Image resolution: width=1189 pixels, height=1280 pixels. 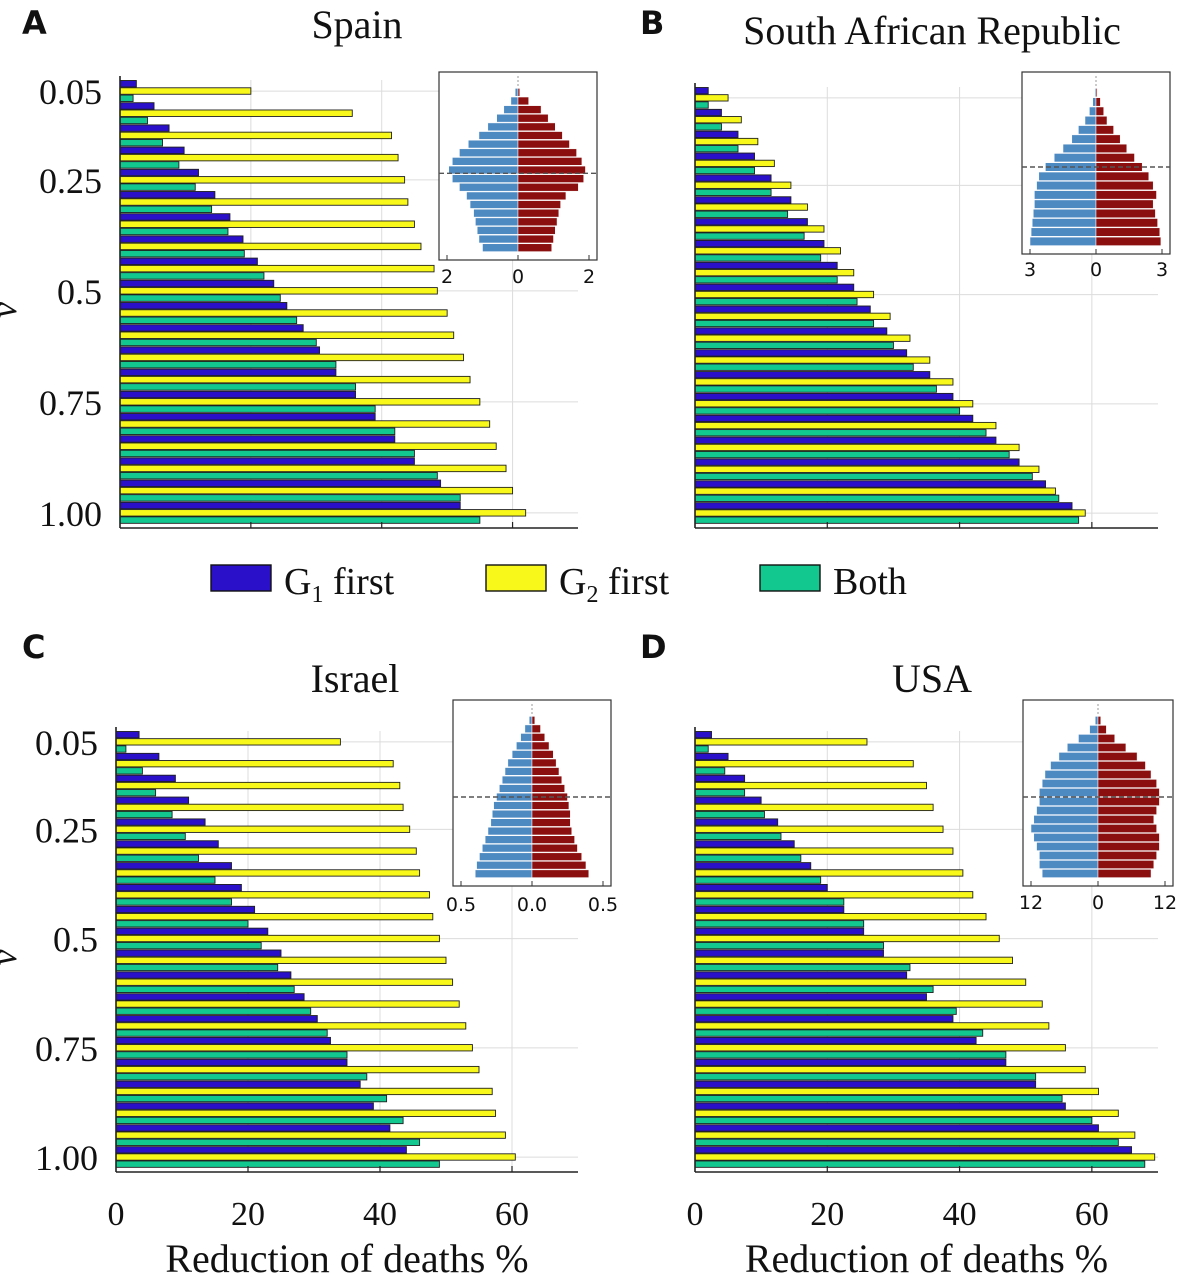 I want to click on x-tick-label: 0, so click(x=116, y=1214).